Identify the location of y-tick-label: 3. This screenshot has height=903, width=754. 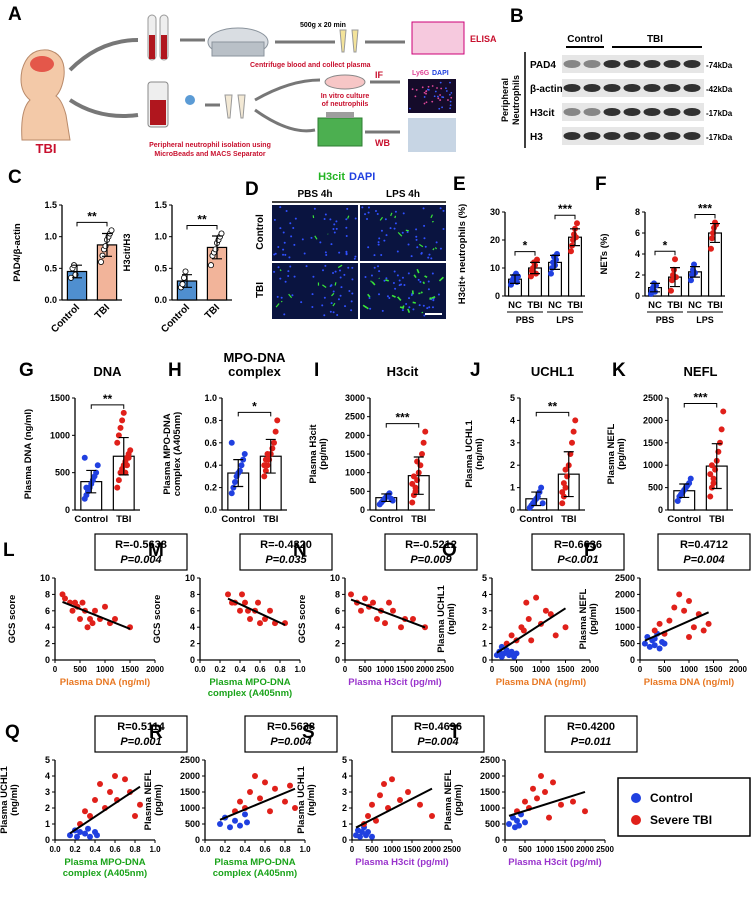
(484, 611).